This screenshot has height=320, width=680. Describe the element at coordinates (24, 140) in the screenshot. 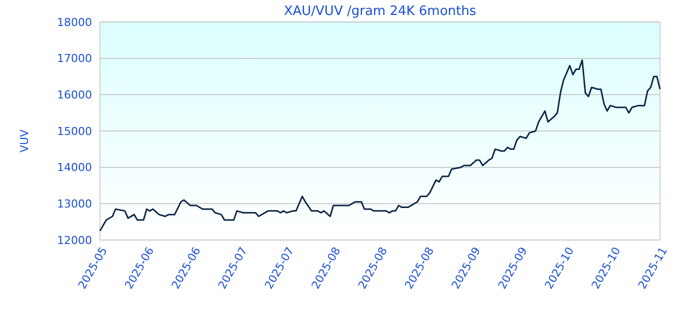

I see `y-axis-title: VUV` at that location.